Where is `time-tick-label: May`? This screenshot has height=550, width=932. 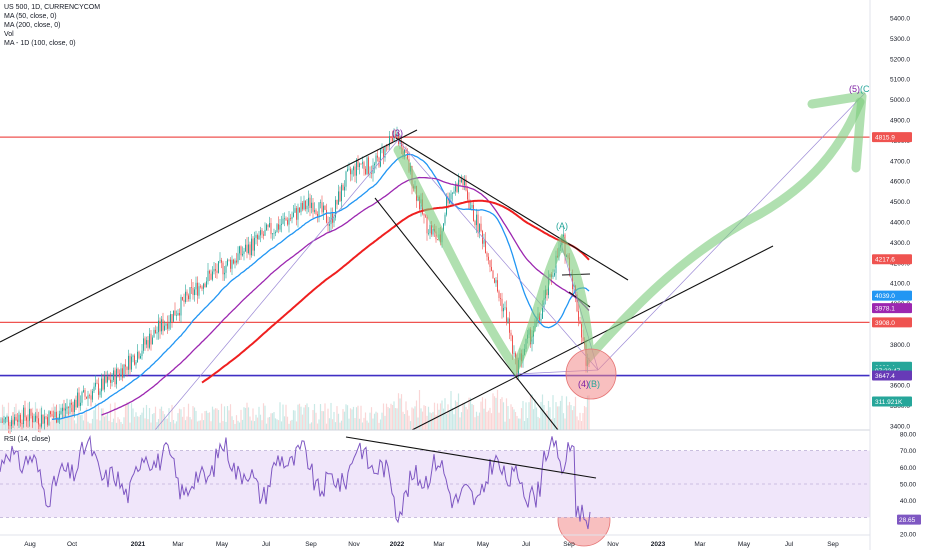
time-tick-label: May is located at coordinates (222, 544).